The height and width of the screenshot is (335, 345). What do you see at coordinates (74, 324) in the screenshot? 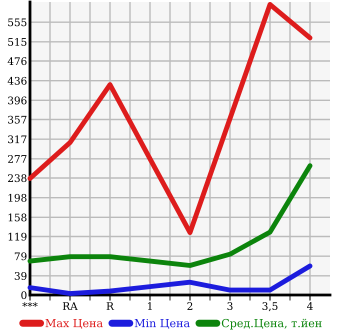
I see `legend-label: Max Цена` at bounding box center [74, 324].